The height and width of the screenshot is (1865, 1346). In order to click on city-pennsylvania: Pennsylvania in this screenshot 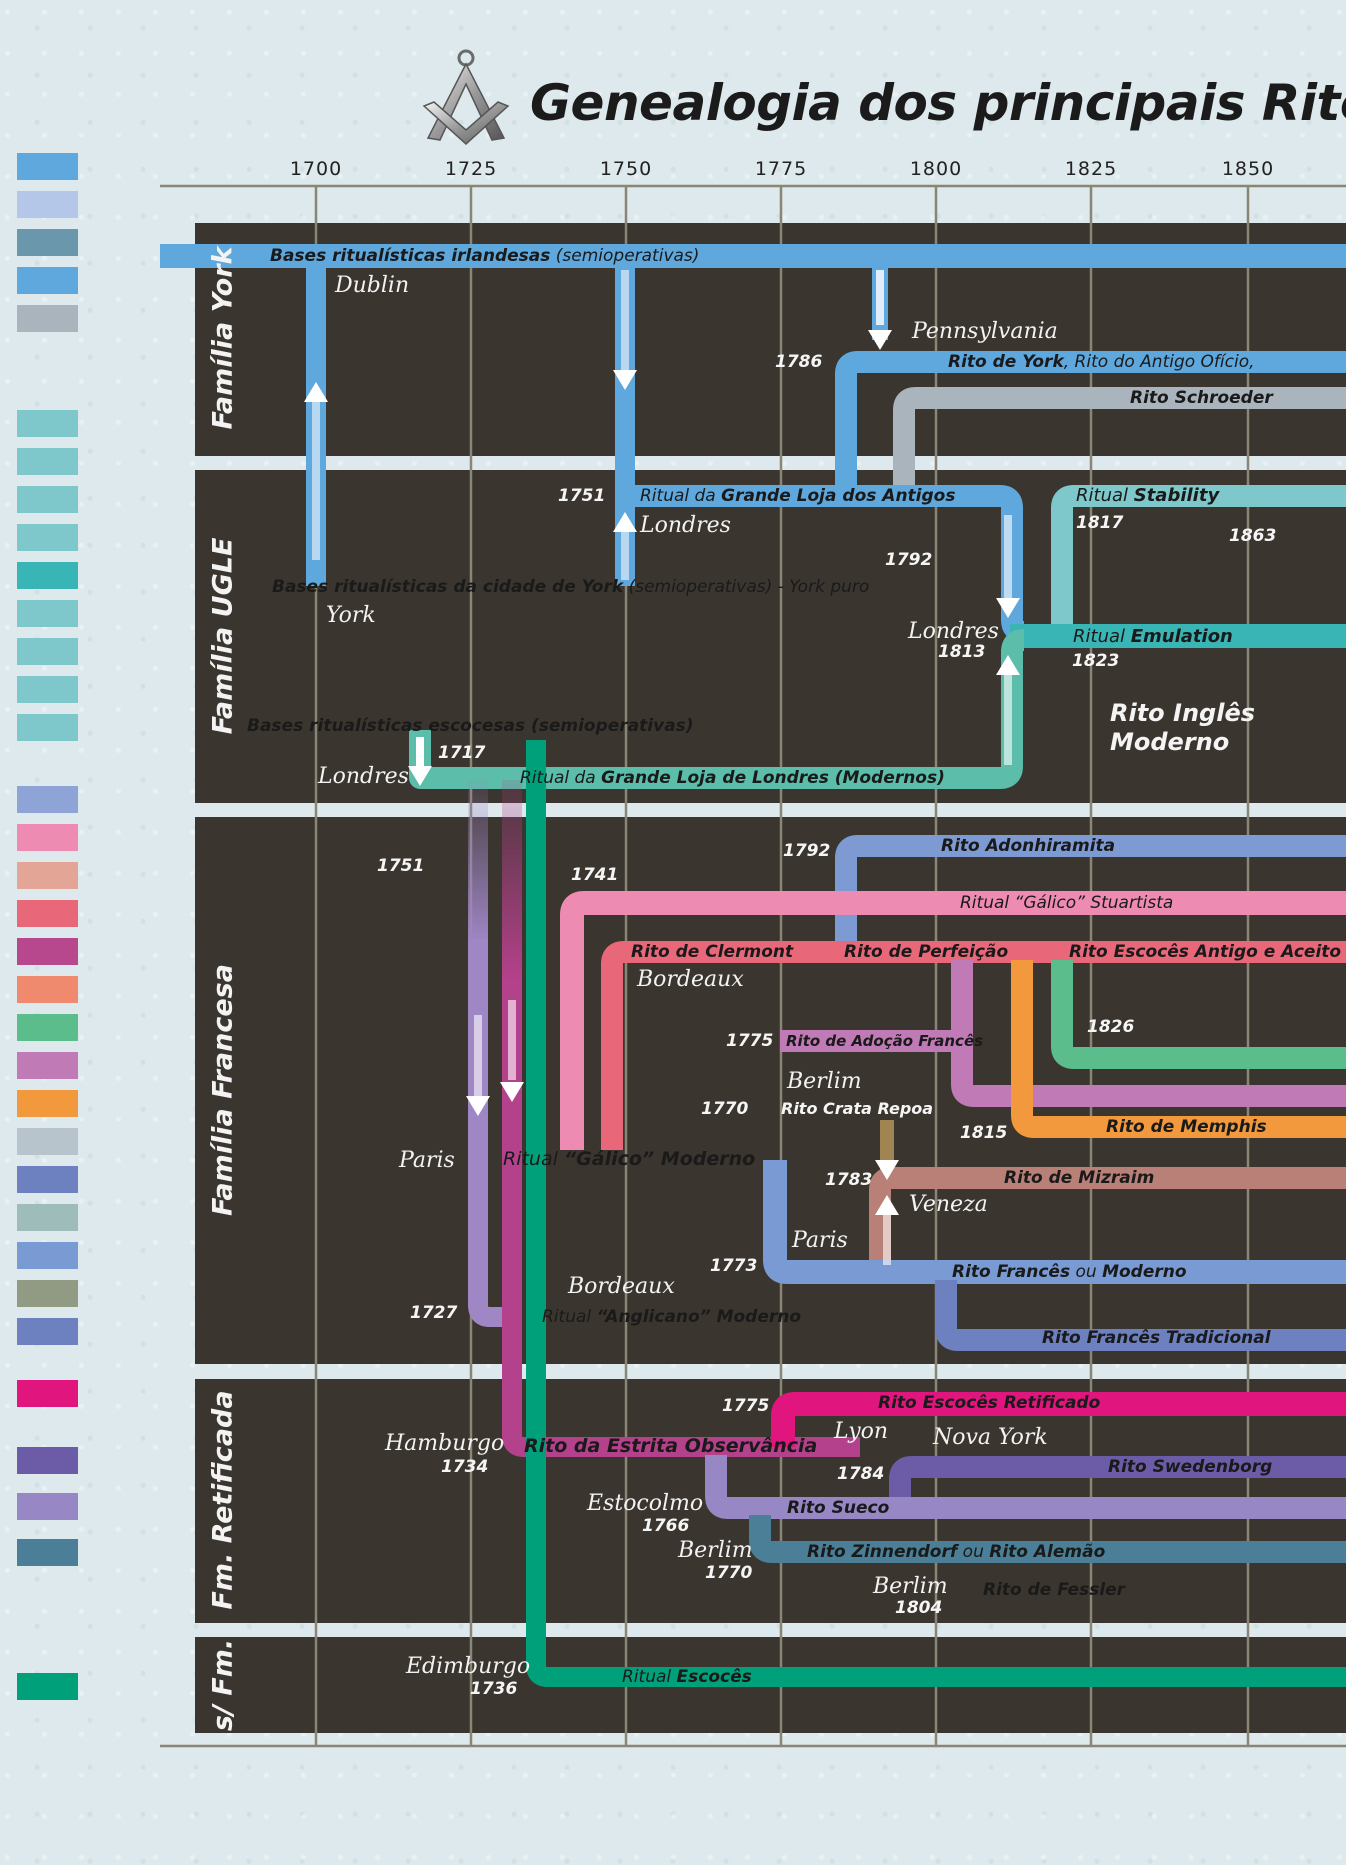, I will do `click(985, 331)`.